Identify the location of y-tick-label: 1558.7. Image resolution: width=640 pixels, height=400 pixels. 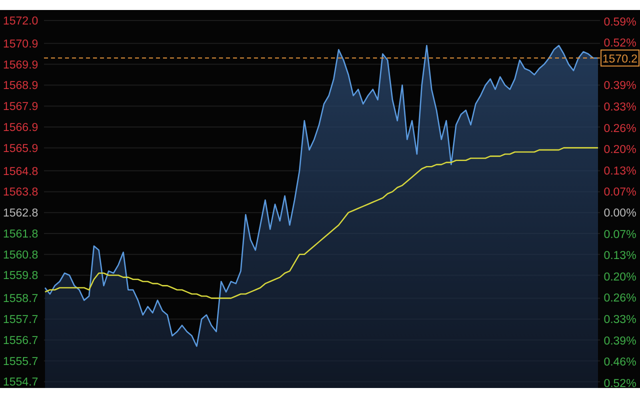
(20, 299).